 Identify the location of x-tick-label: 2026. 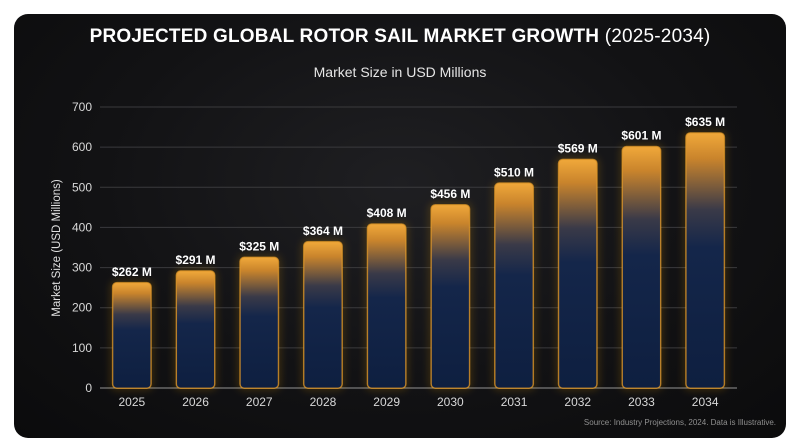
(195, 402).